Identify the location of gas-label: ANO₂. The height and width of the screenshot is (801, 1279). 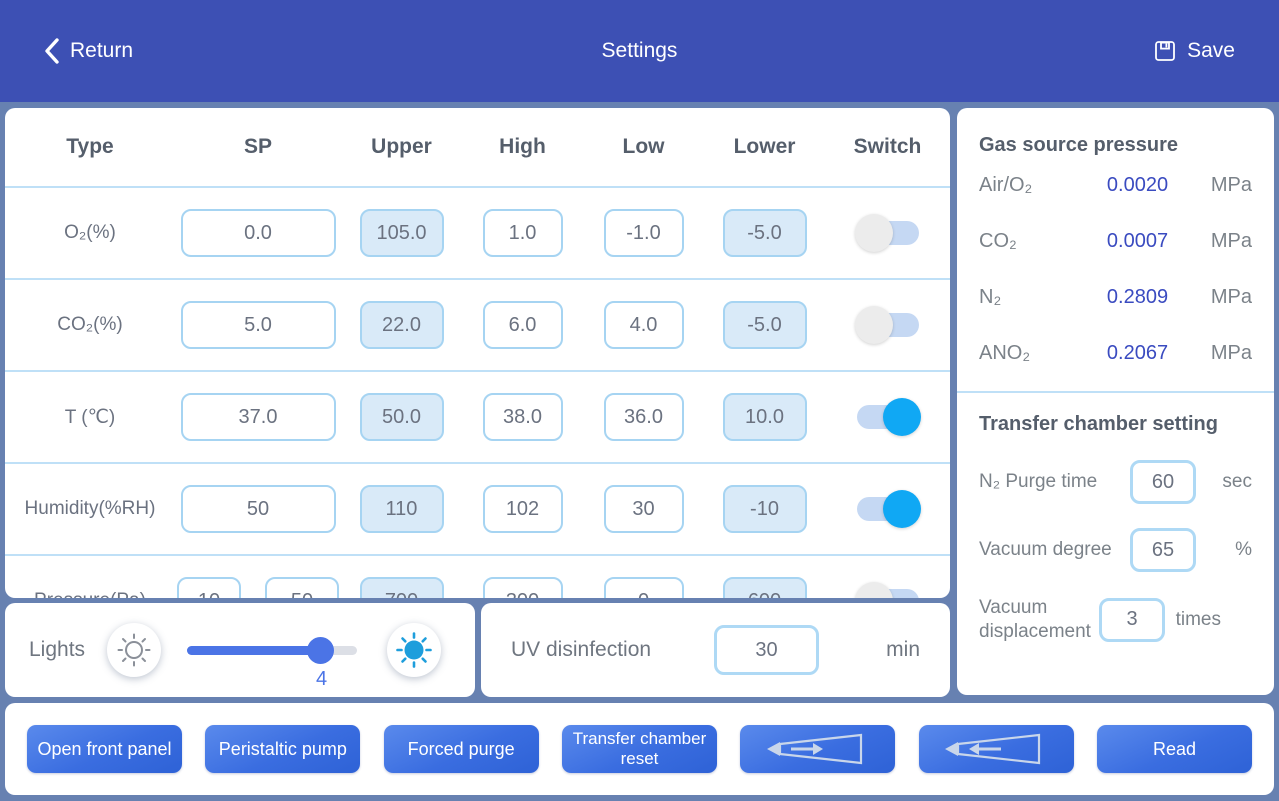
(1005, 352).